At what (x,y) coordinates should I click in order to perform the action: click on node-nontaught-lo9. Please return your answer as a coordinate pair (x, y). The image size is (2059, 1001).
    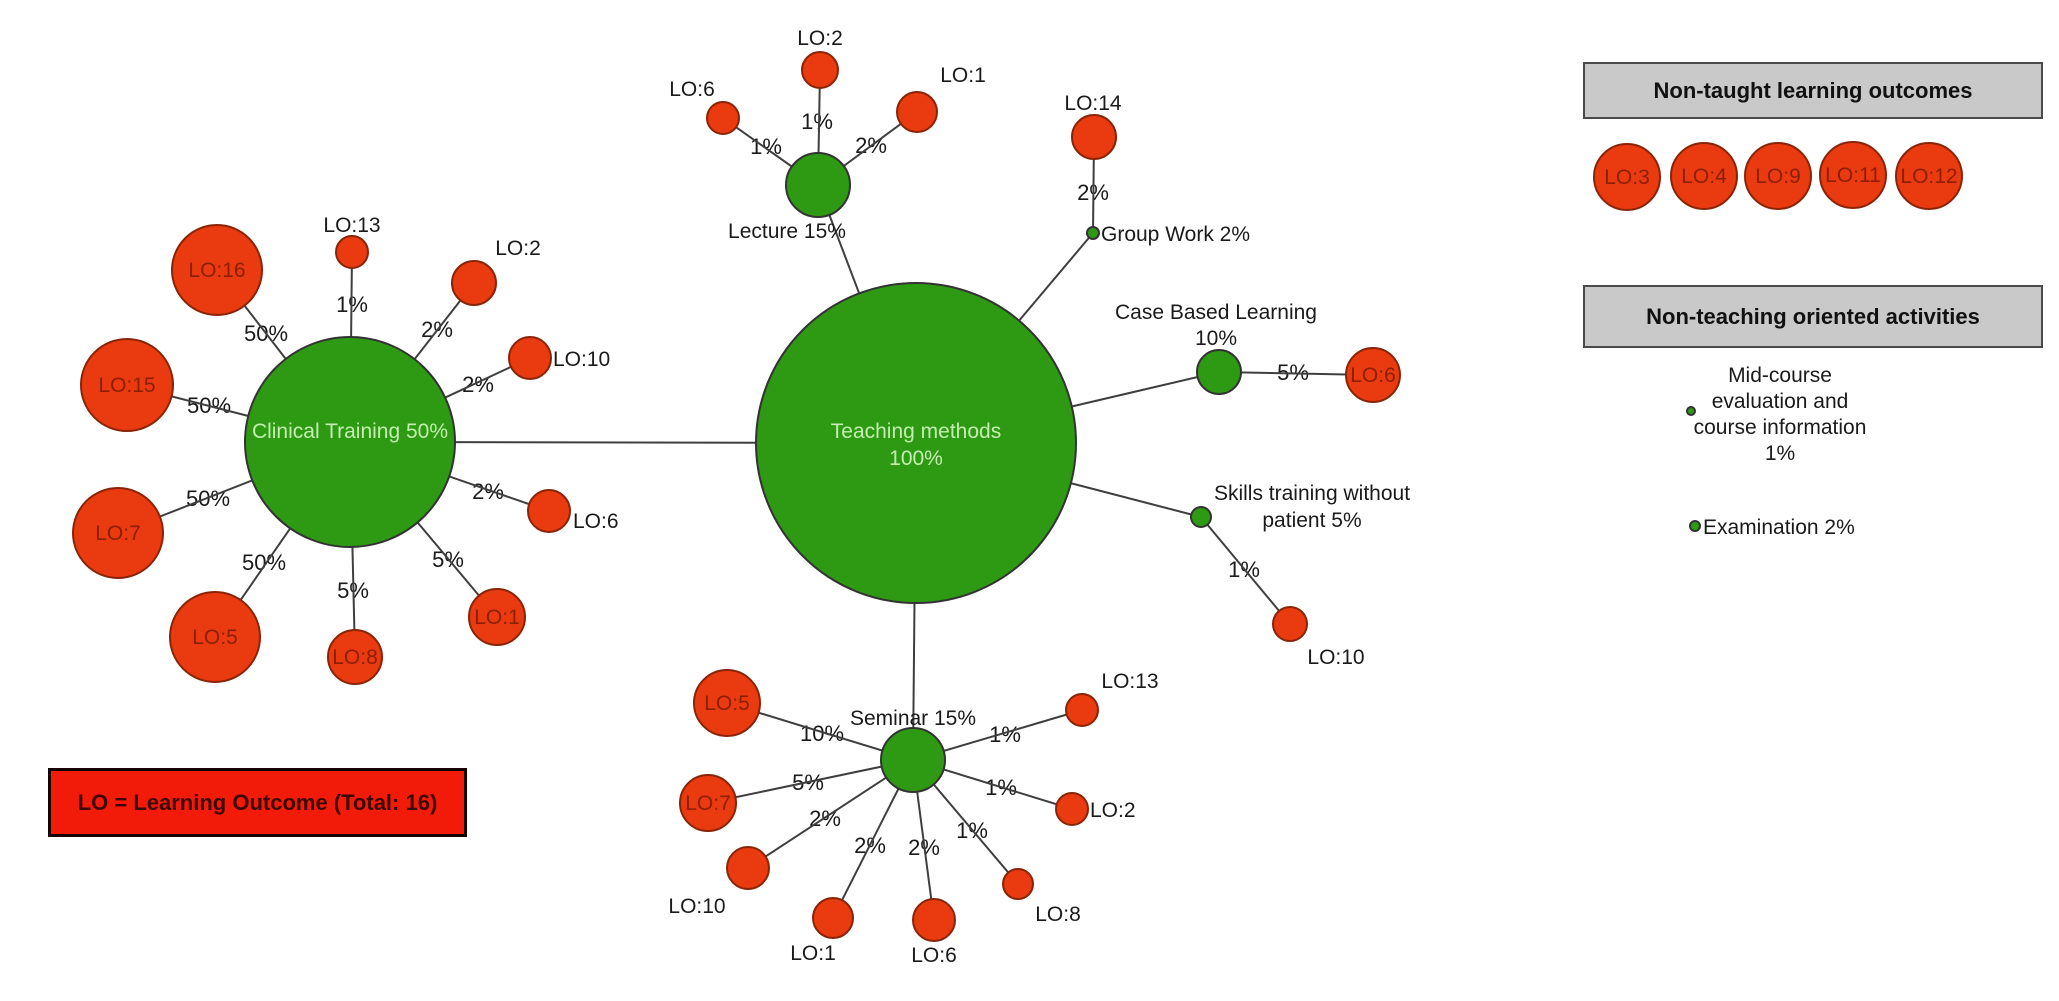
    Looking at the image, I should click on (1778, 176).